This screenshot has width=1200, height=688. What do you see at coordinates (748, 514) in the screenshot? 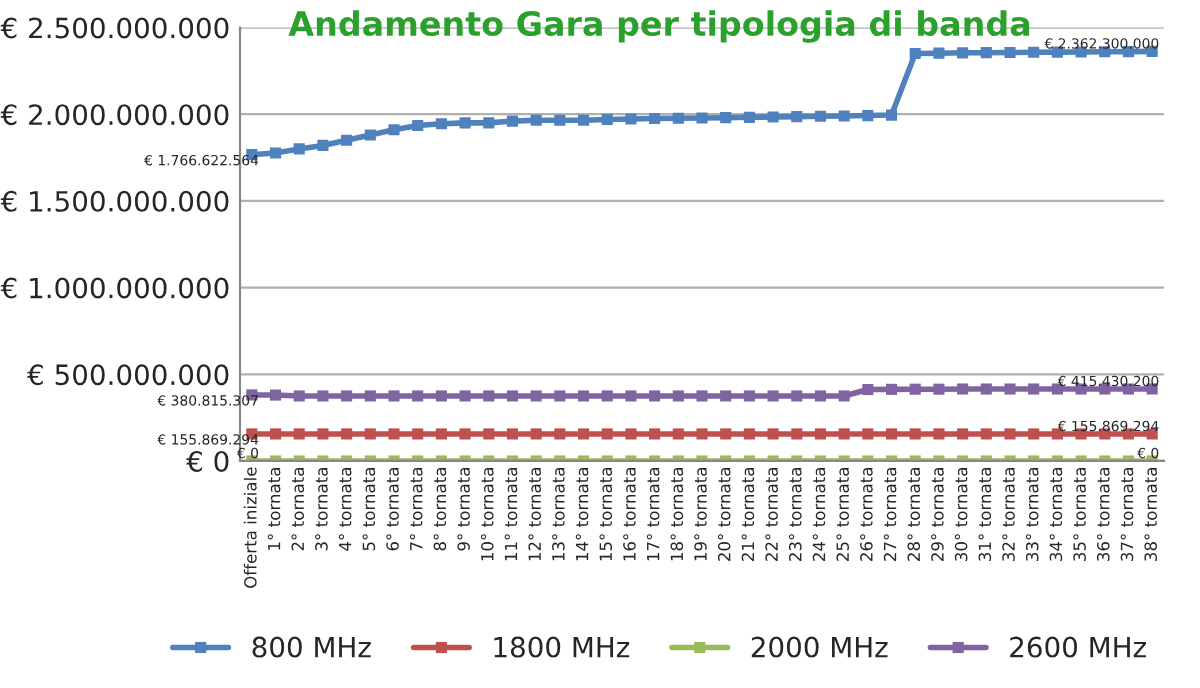
I see `x-tick-label: 21° tornata` at bounding box center [748, 514].